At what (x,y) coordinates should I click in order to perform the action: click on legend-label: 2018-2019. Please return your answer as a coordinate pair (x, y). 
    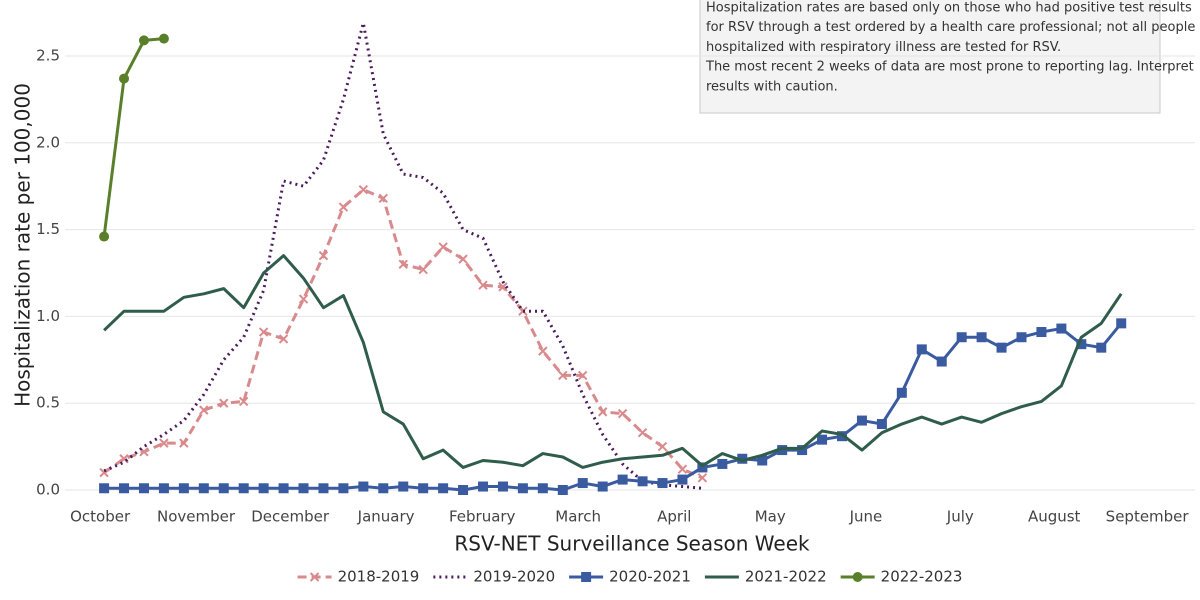
    Looking at the image, I should click on (379, 577).